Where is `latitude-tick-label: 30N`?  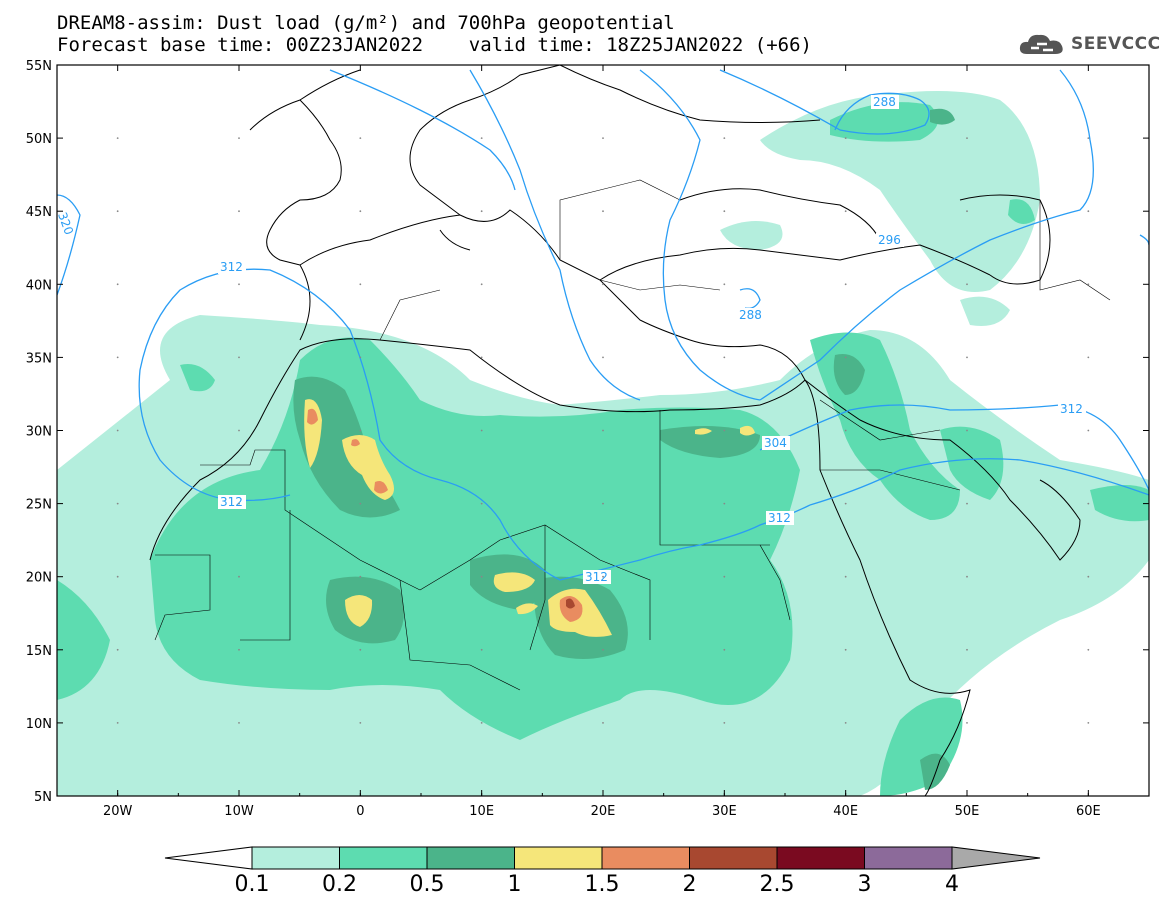 latitude-tick-label: 30N is located at coordinates (39, 432).